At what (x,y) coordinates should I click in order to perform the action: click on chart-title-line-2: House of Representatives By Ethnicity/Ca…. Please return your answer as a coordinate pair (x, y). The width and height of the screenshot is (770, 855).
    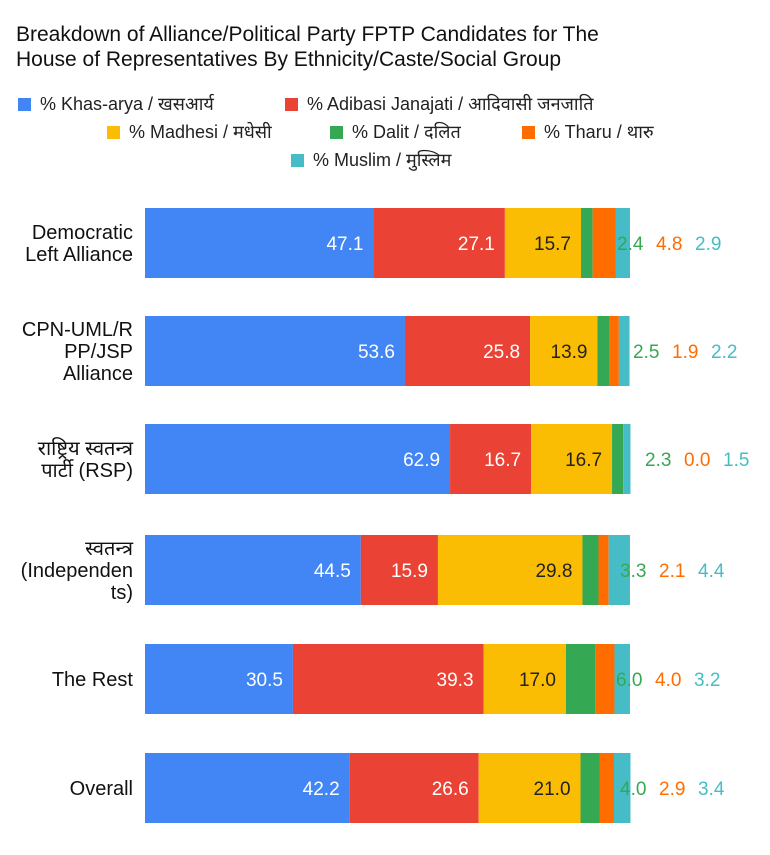
    Looking at the image, I should click on (288, 59).